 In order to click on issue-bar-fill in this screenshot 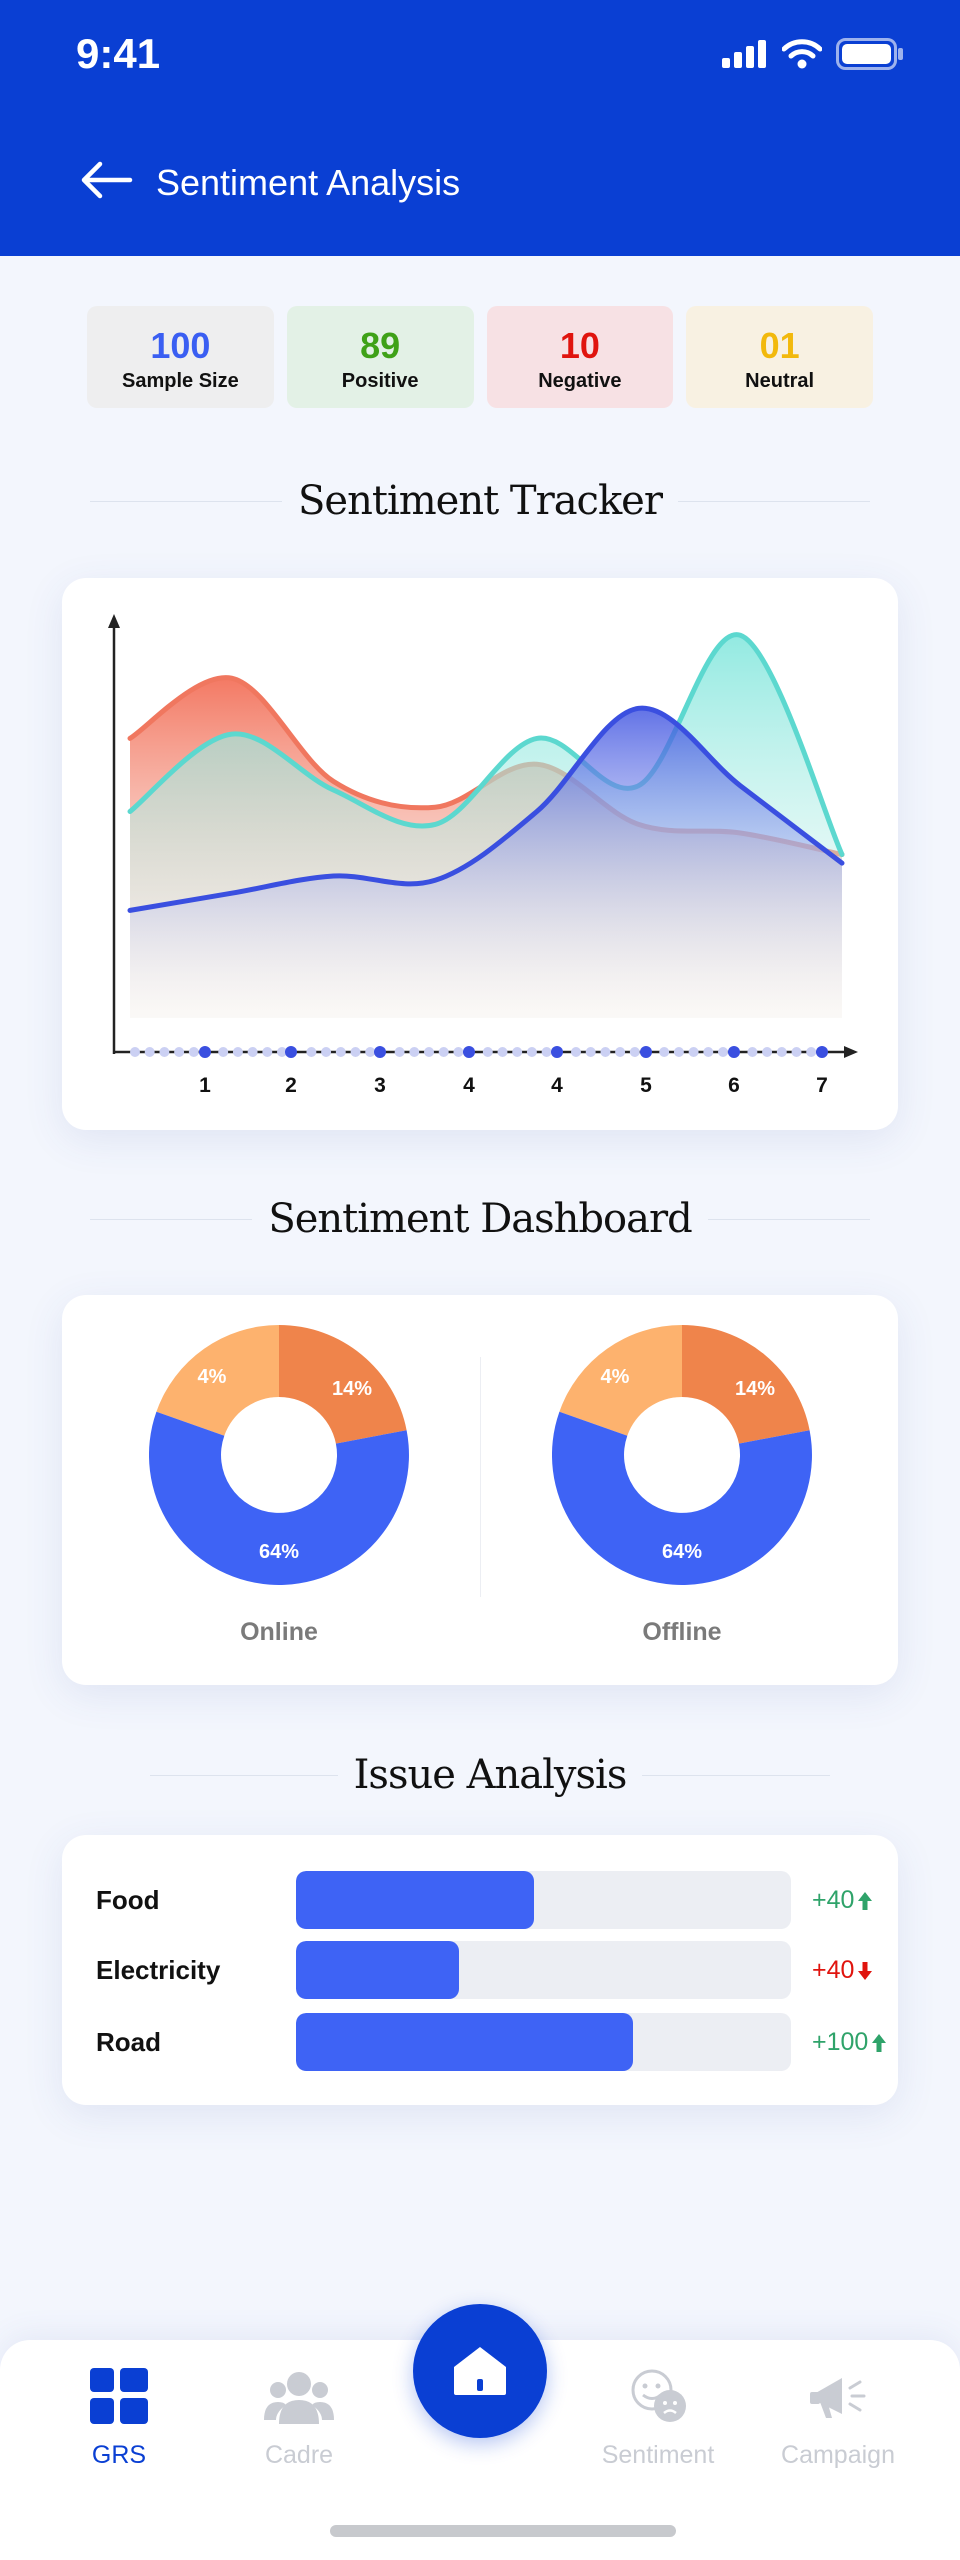, I will do `click(378, 1970)`.